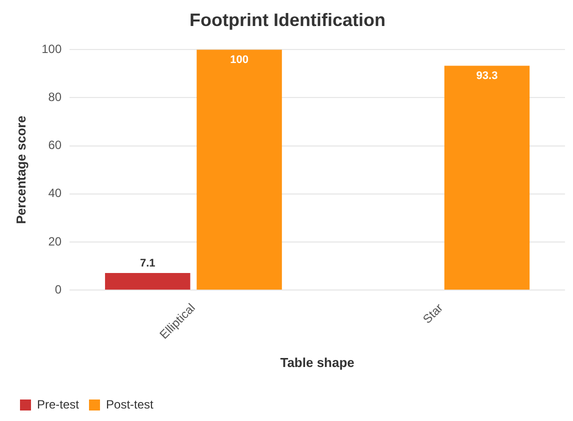  I want to click on y-axis-title: Percentage score, so click(20, 170).